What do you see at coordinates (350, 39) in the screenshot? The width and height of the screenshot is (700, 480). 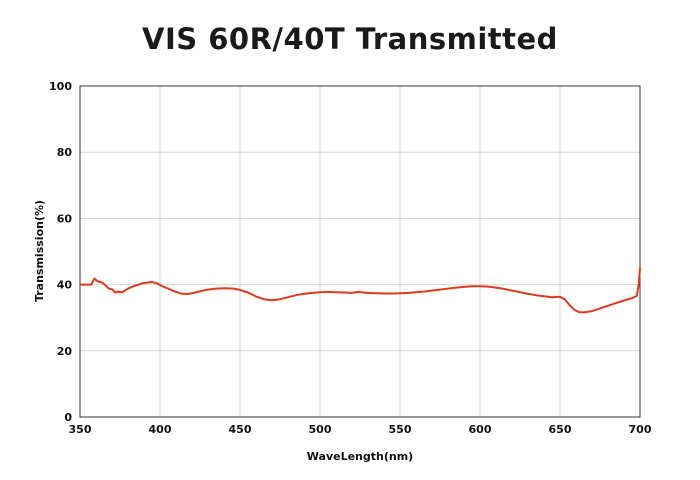 I see `chart-title: VIS 60R/40T Transmitted` at bounding box center [350, 39].